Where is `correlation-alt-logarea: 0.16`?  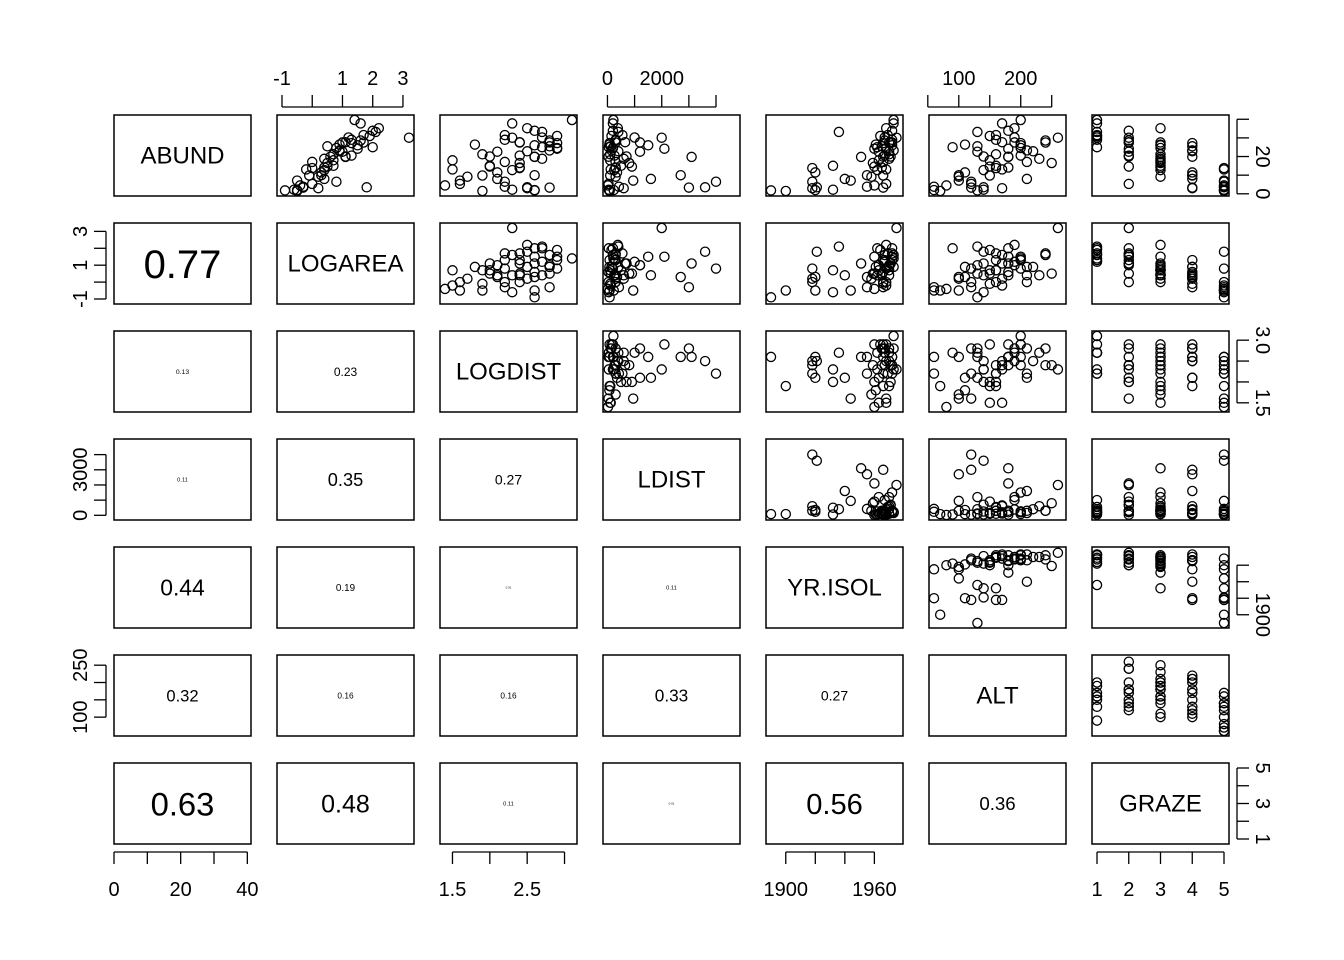 correlation-alt-logarea: 0.16 is located at coordinates (345, 695).